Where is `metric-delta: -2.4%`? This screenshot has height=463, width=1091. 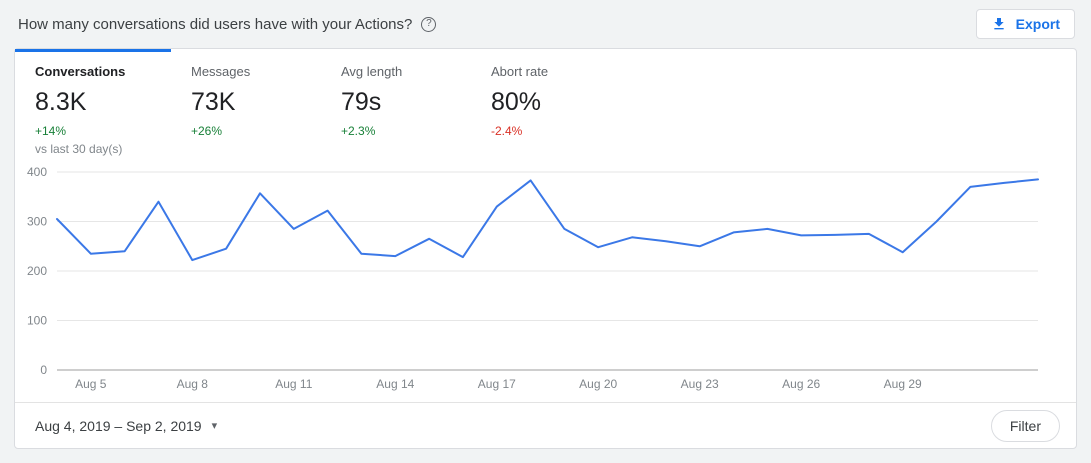
metric-delta: -2.4% is located at coordinates (507, 131).